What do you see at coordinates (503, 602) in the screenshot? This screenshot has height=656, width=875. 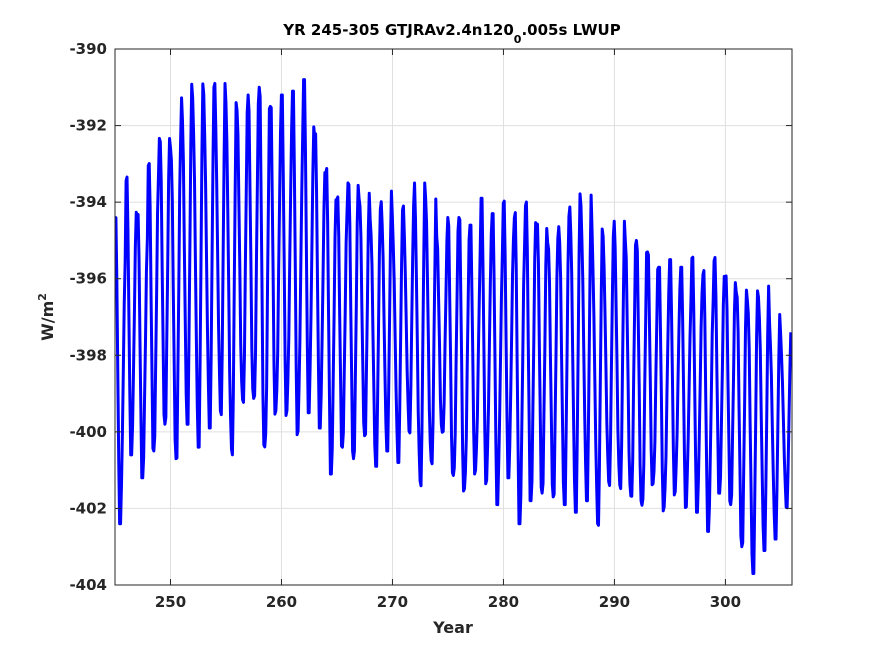 I see `x-tick-label: 280` at bounding box center [503, 602].